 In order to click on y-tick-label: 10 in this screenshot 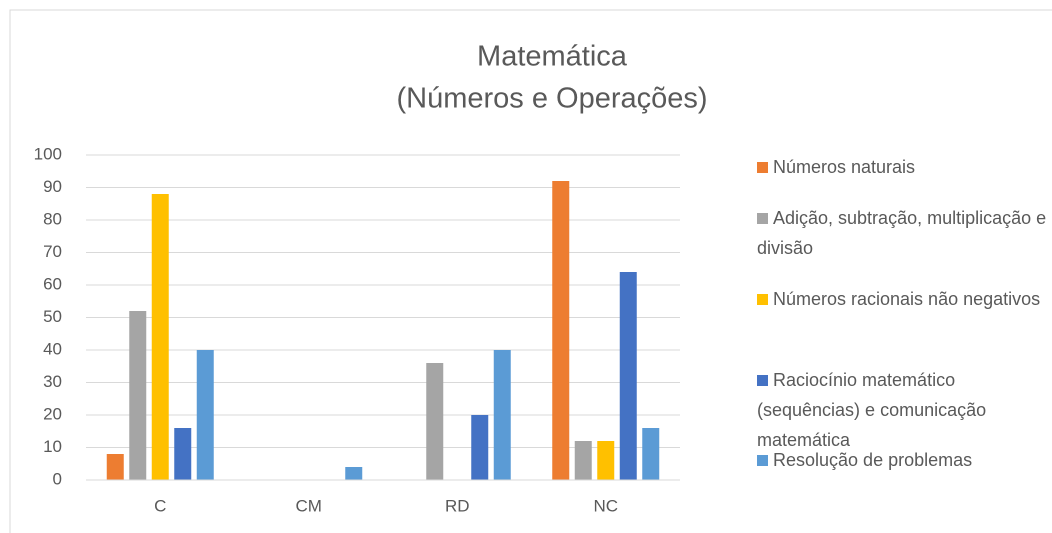, I will do `click(52, 446)`.